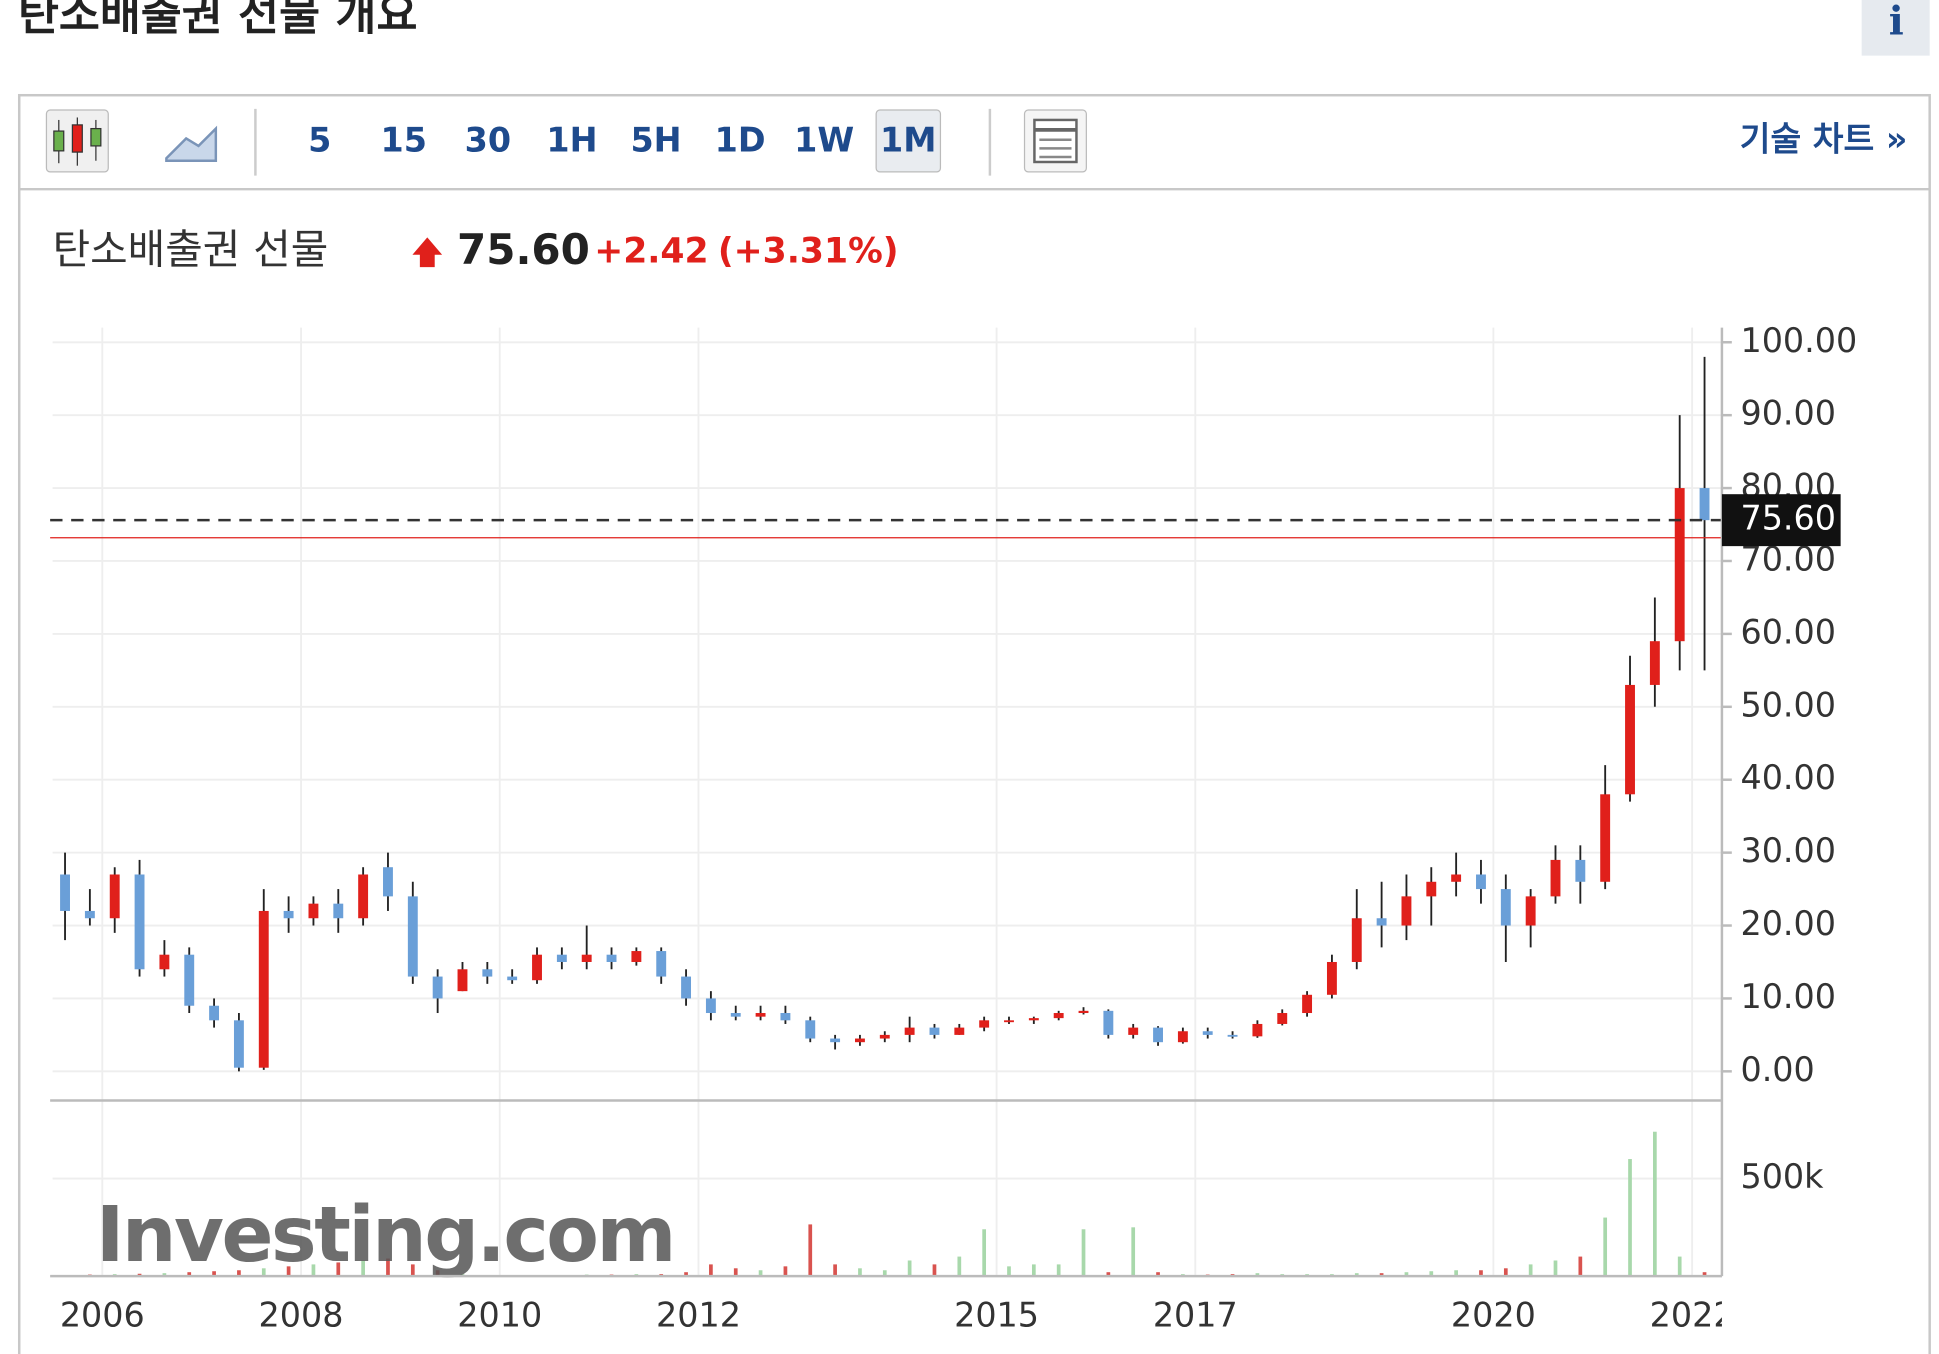 The height and width of the screenshot is (1354, 1939). I want to click on y-tick-label: 60.00, so click(1788, 631).